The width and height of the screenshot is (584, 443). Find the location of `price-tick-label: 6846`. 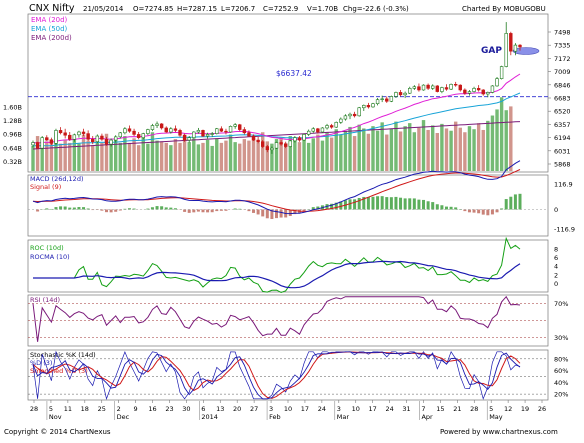

price-tick-label: 6846 is located at coordinates (562, 85).